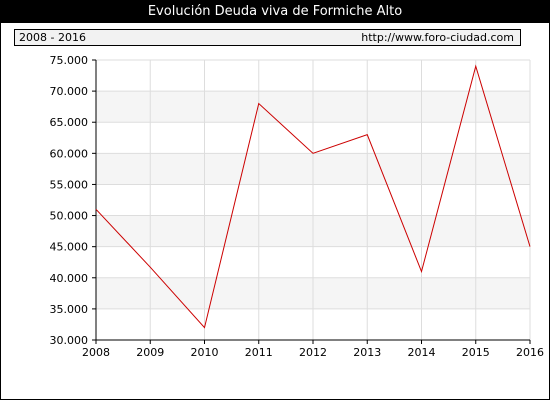 Image resolution: width=550 pixels, height=400 pixels. Describe the element at coordinates (150, 352) in the screenshot. I see `x-tick-label: 2009` at that location.